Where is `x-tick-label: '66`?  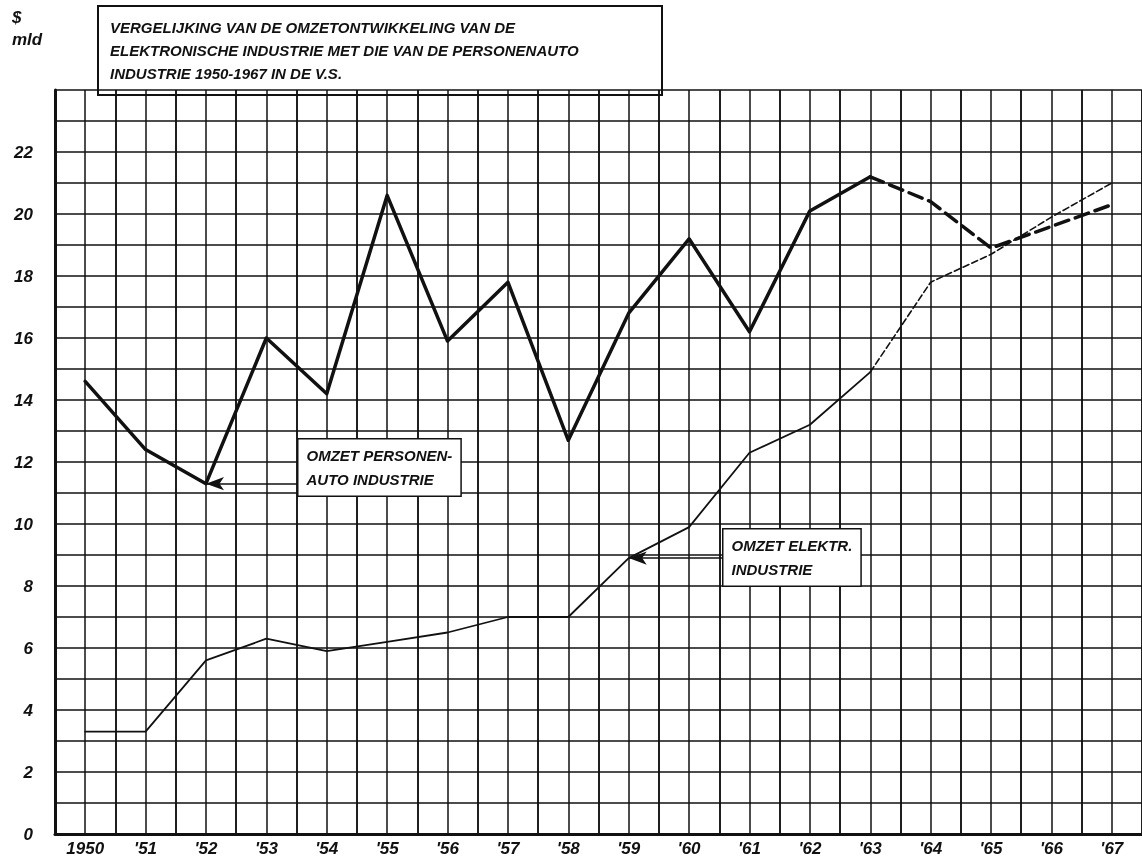 x-tick-label: '66 is located at coordinates (1051, 848).